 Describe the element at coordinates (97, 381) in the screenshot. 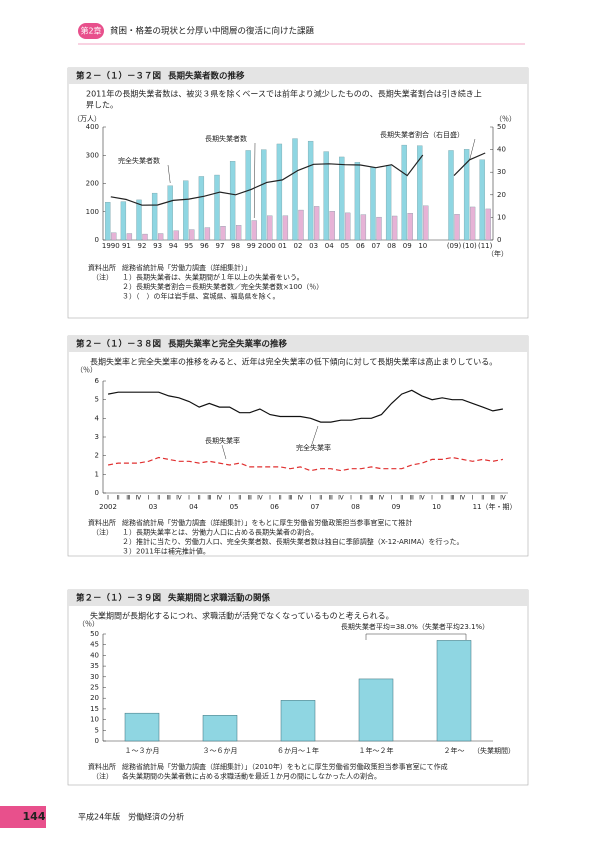

I see `y-tick-label: 6` at that location.